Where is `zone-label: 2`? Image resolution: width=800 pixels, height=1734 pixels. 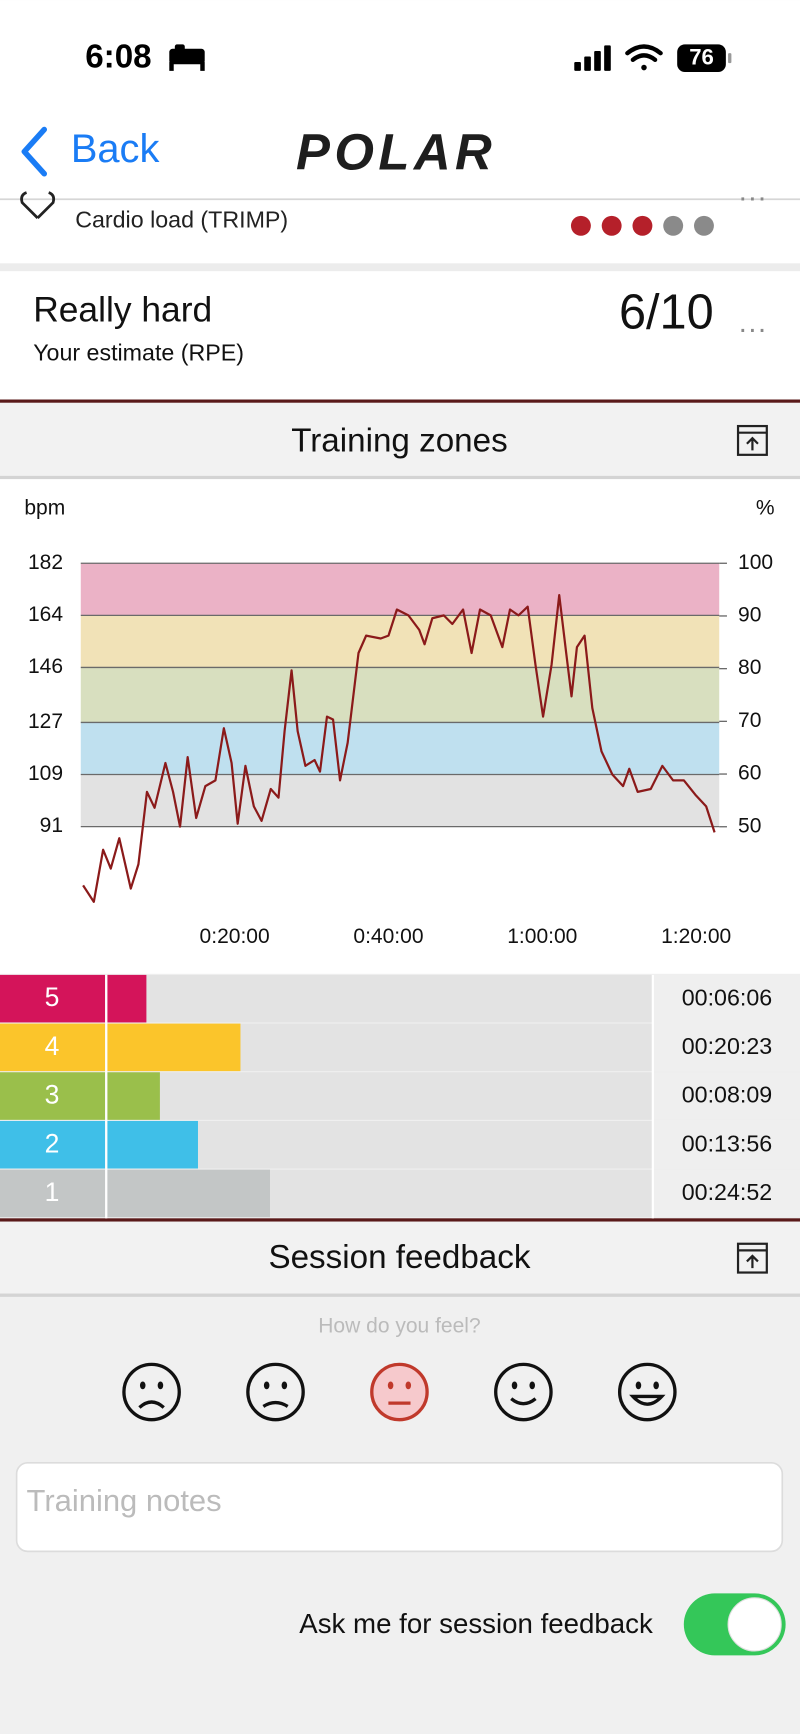 zone-label: 2 is located at coordinates (52, 1143).